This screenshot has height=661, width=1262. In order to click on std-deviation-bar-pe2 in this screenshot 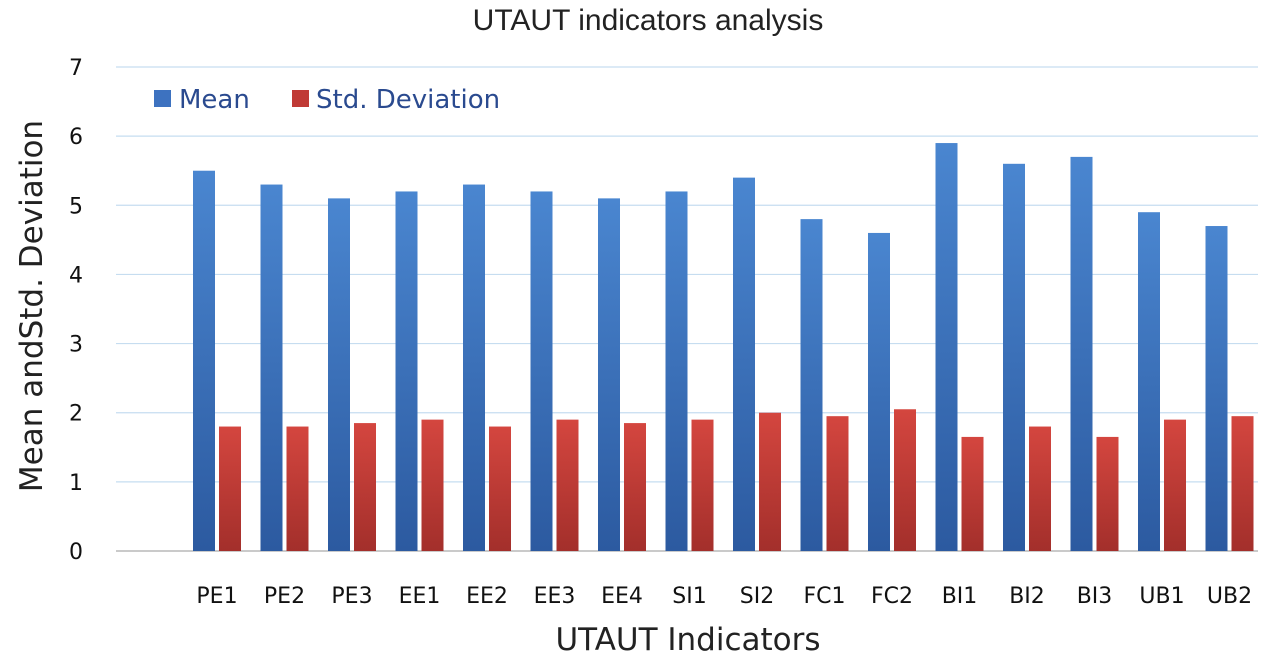, I will do `click(297, 488)`.